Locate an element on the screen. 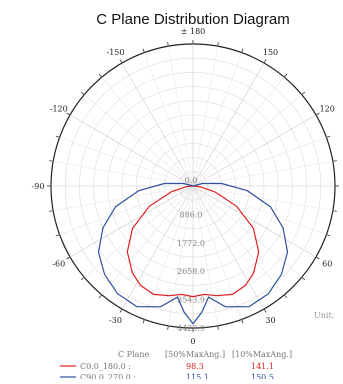  angle-tick-label: ± 180 is located at coordinates (193, 31).